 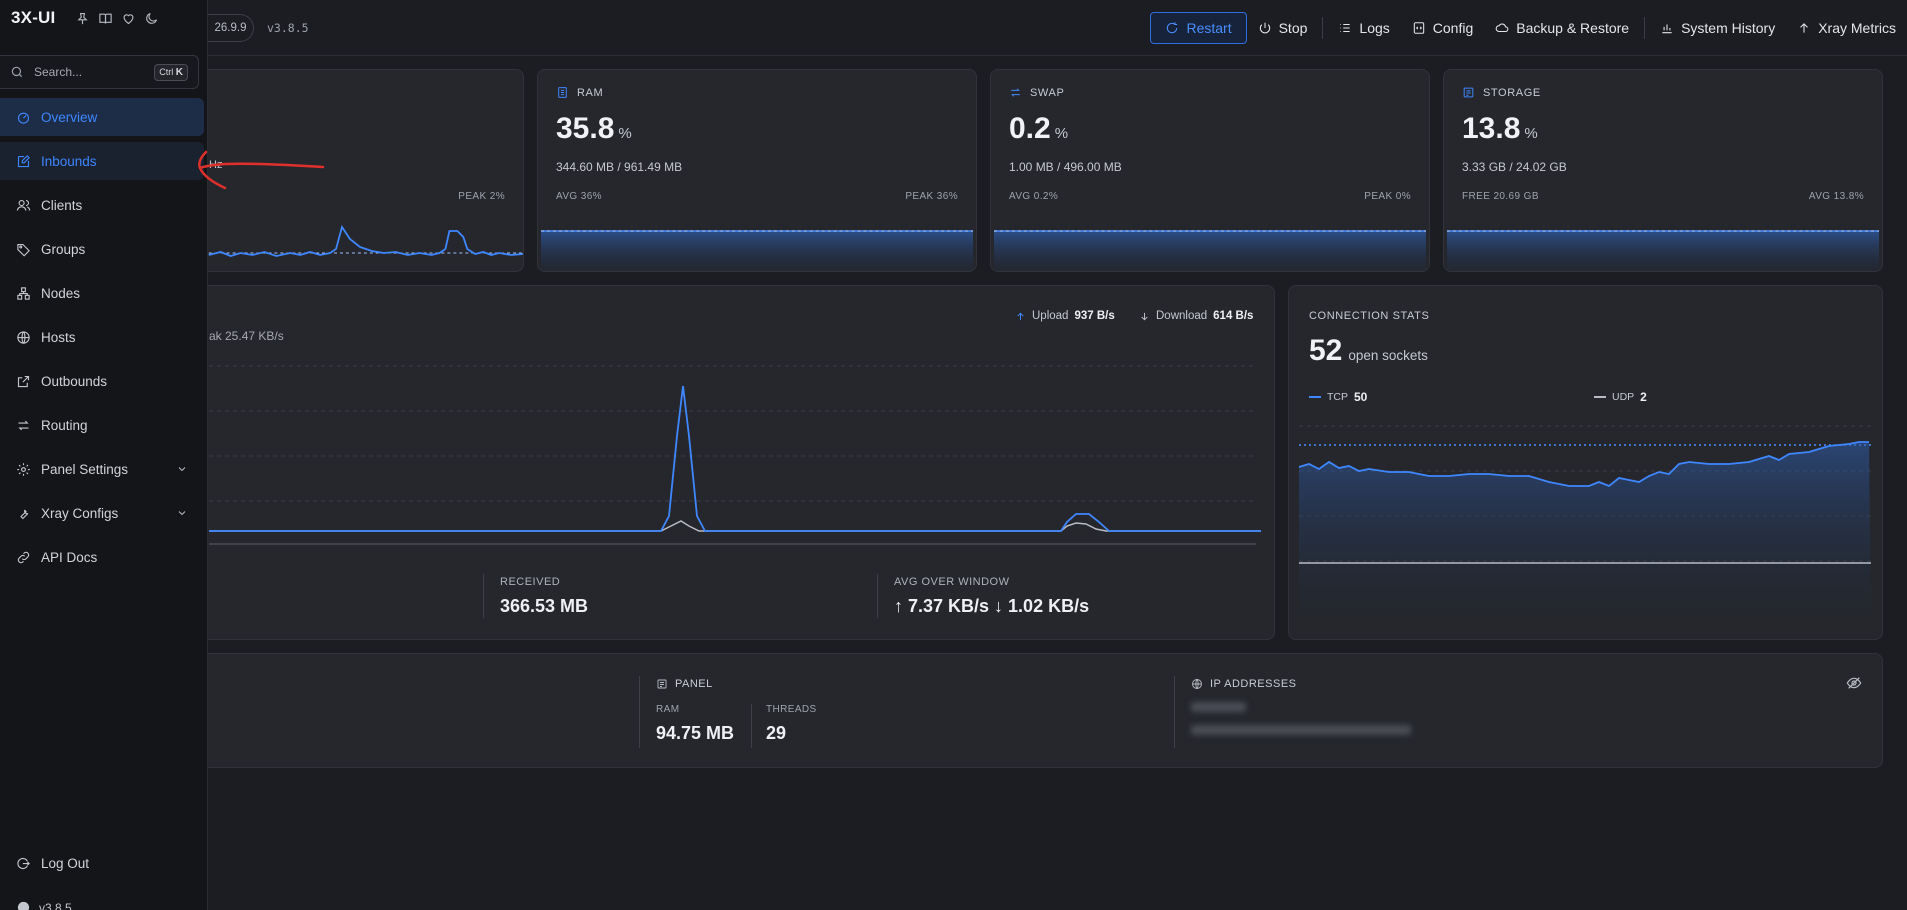 I want to click on swap-percent: 0.2%, so click(x=1039, y=128).